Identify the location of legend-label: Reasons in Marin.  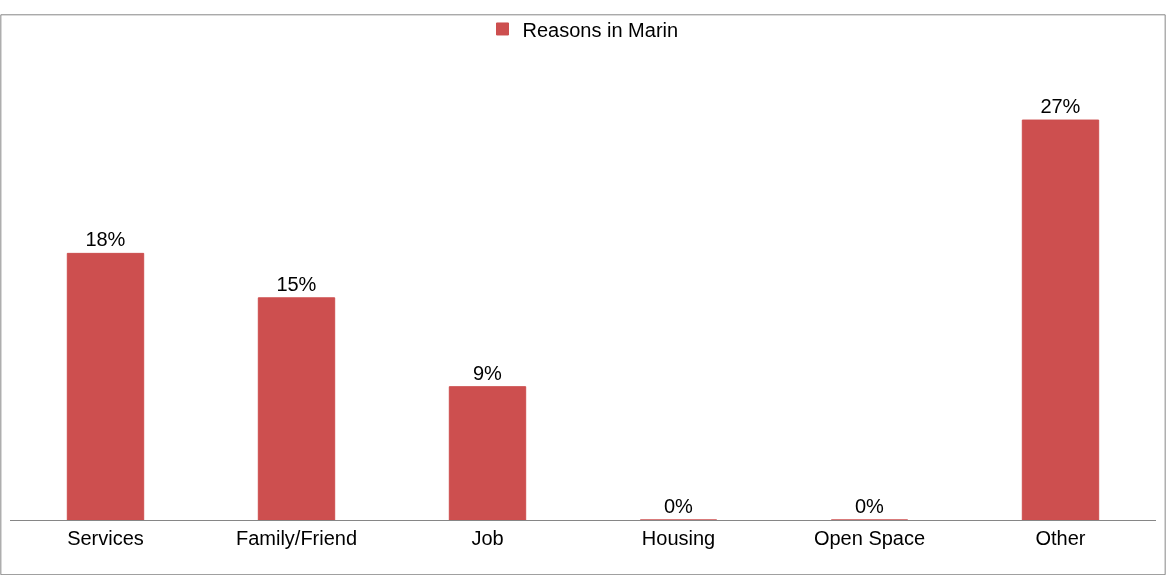
(600, 29).